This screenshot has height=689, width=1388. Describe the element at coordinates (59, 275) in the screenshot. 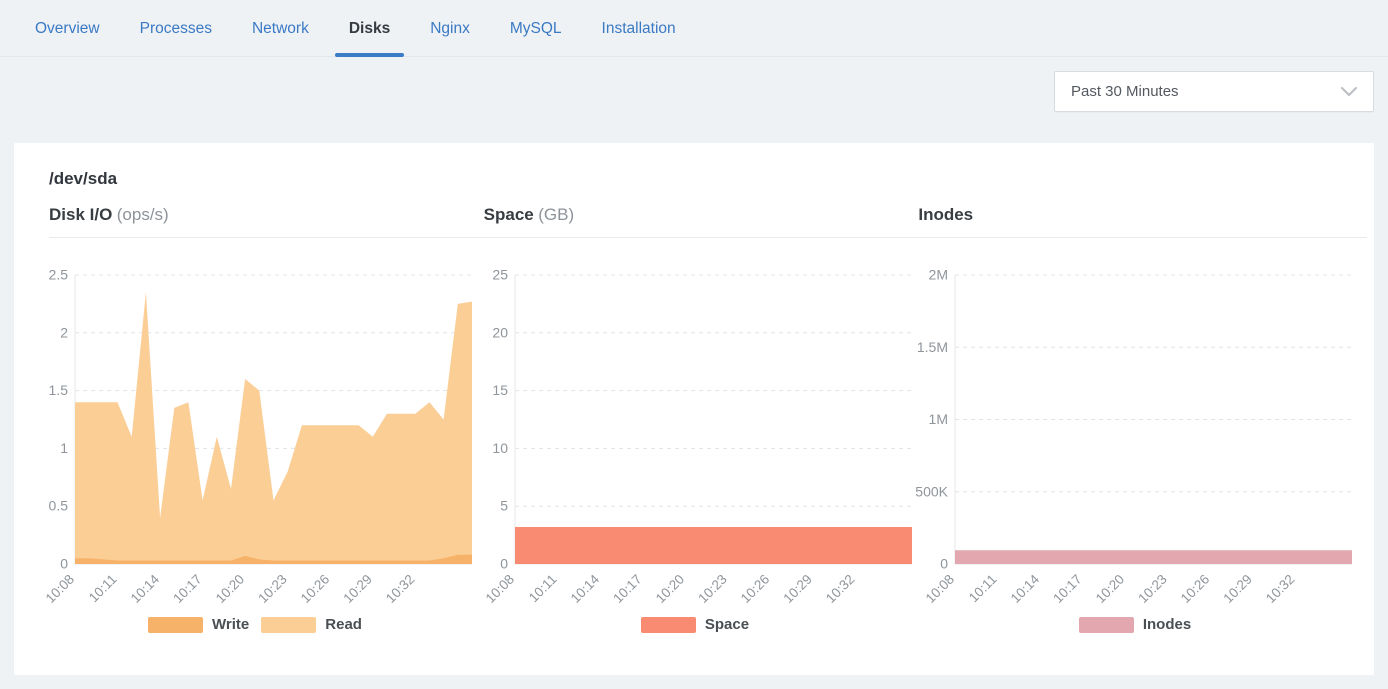

I see `svg-text: 2.5` at that location.